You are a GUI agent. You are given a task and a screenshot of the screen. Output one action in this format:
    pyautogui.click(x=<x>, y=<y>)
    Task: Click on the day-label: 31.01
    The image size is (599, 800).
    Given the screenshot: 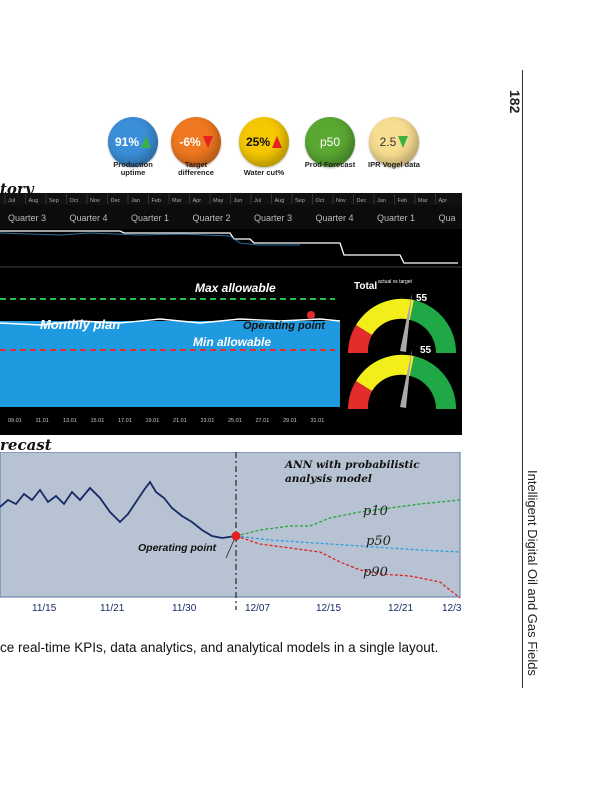 What is the action you would take?
    pyautogui.click(x=318, y=421)
    